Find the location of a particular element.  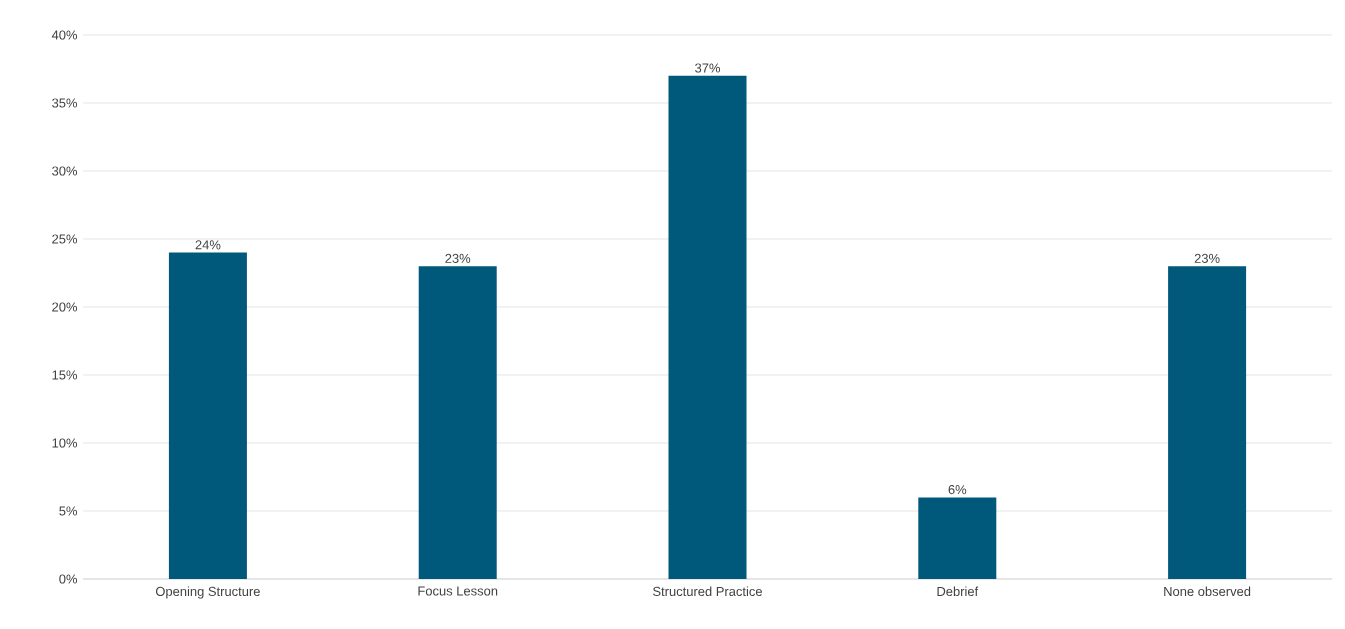

x-tick-label: Structured Practice is located at coordinates (707, 591).